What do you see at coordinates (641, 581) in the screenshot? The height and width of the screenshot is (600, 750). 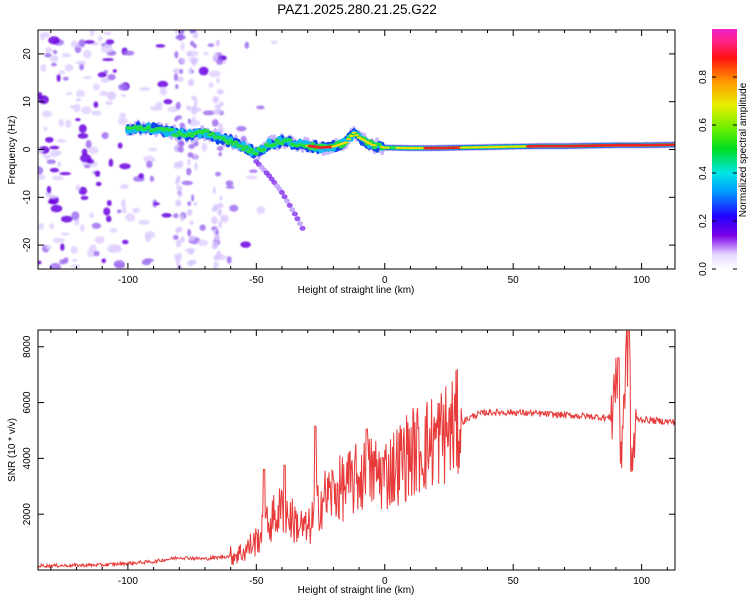 I see `snr-xtick-label: 100` at bounding box center [641, 581].